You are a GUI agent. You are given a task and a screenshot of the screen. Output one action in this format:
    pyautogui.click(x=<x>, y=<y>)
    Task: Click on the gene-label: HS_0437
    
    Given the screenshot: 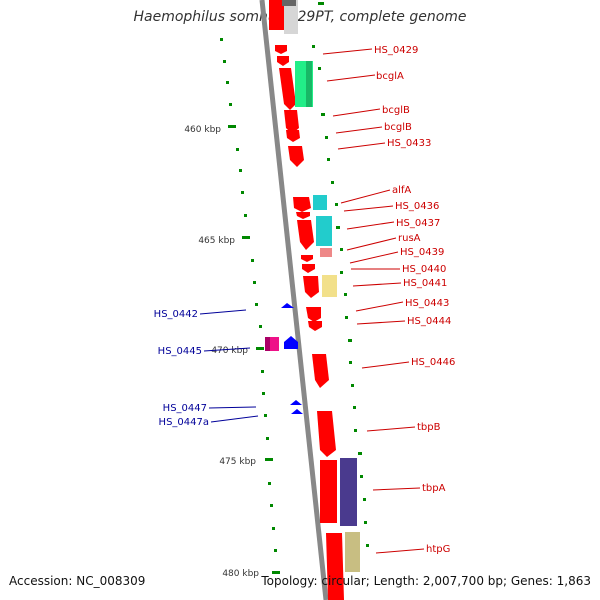 What is the action you would take?
    pyautogui.click(x=418, y=223)
    